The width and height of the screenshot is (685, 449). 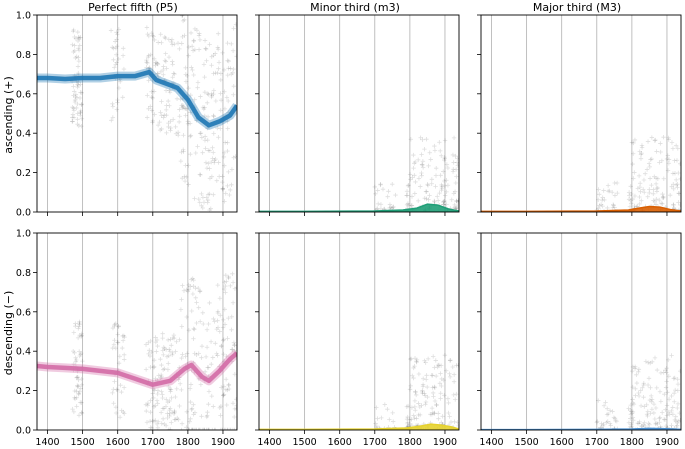 I want to click on observation-scatter, so click(x=637, y=173).